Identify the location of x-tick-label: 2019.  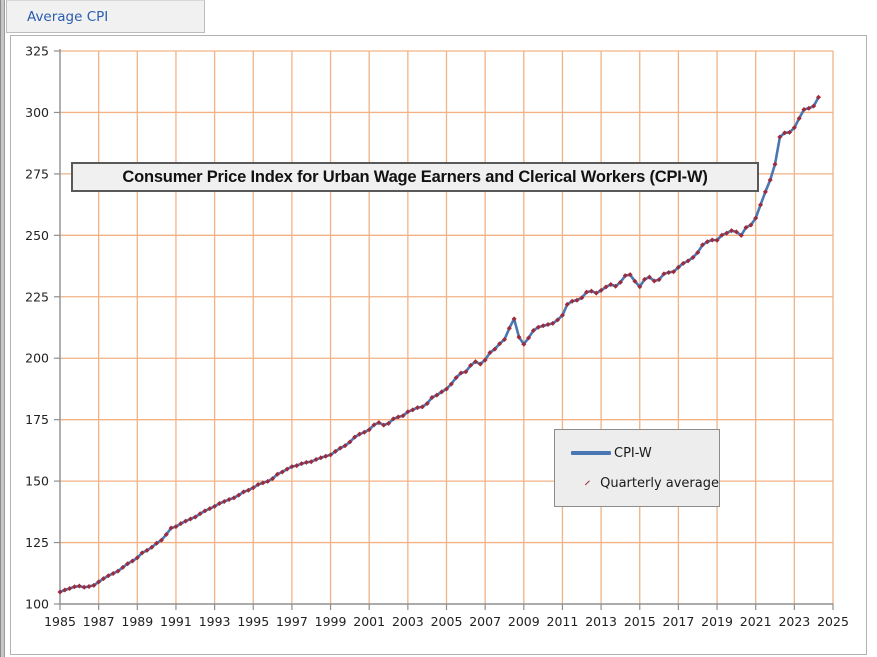
(717, 621).